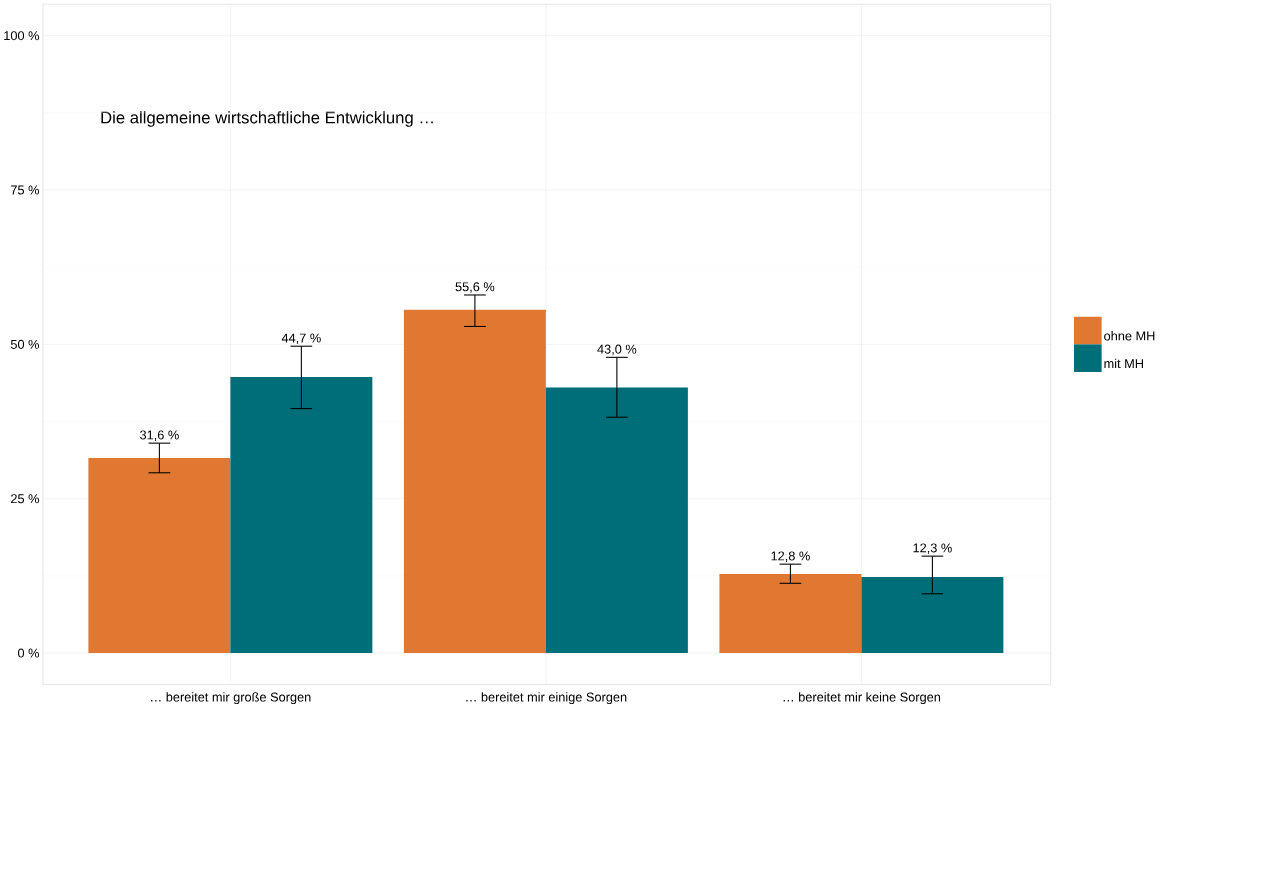 The height and width of the screenshot is (870, 1267). What do you see at coordinates (932, 549) in the screenshot?
I see `data-label: 12,3 %` at bounding box center [932, 549].